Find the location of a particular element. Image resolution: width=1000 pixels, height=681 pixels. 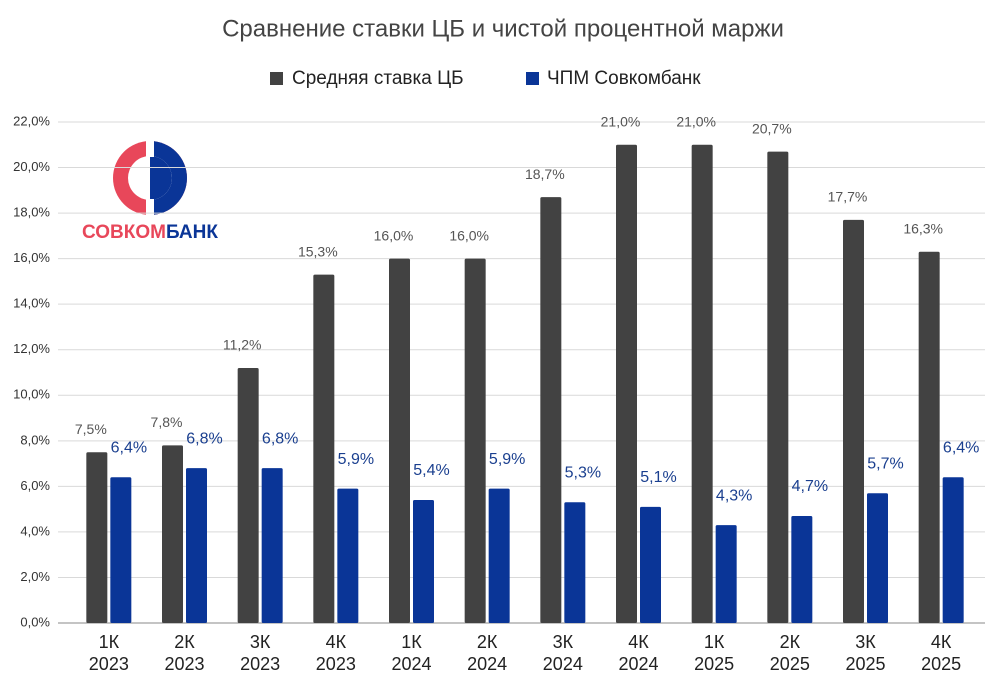

value-label: 18,7% is located at coordinates (545, 174).